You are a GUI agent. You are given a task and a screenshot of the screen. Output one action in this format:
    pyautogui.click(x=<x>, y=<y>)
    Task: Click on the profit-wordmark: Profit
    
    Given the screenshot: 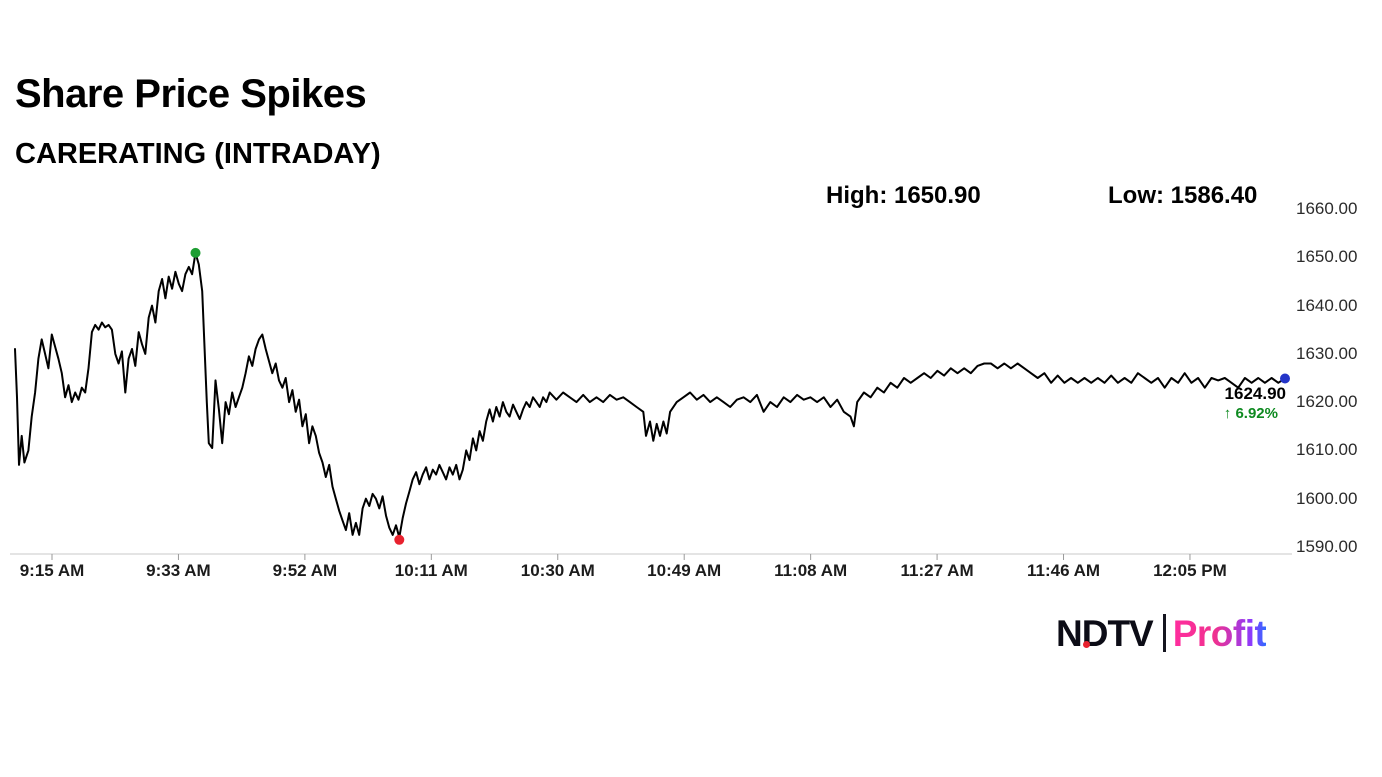 What is the action you would take?
    pyautogui.click(x=1219, y=633)
    